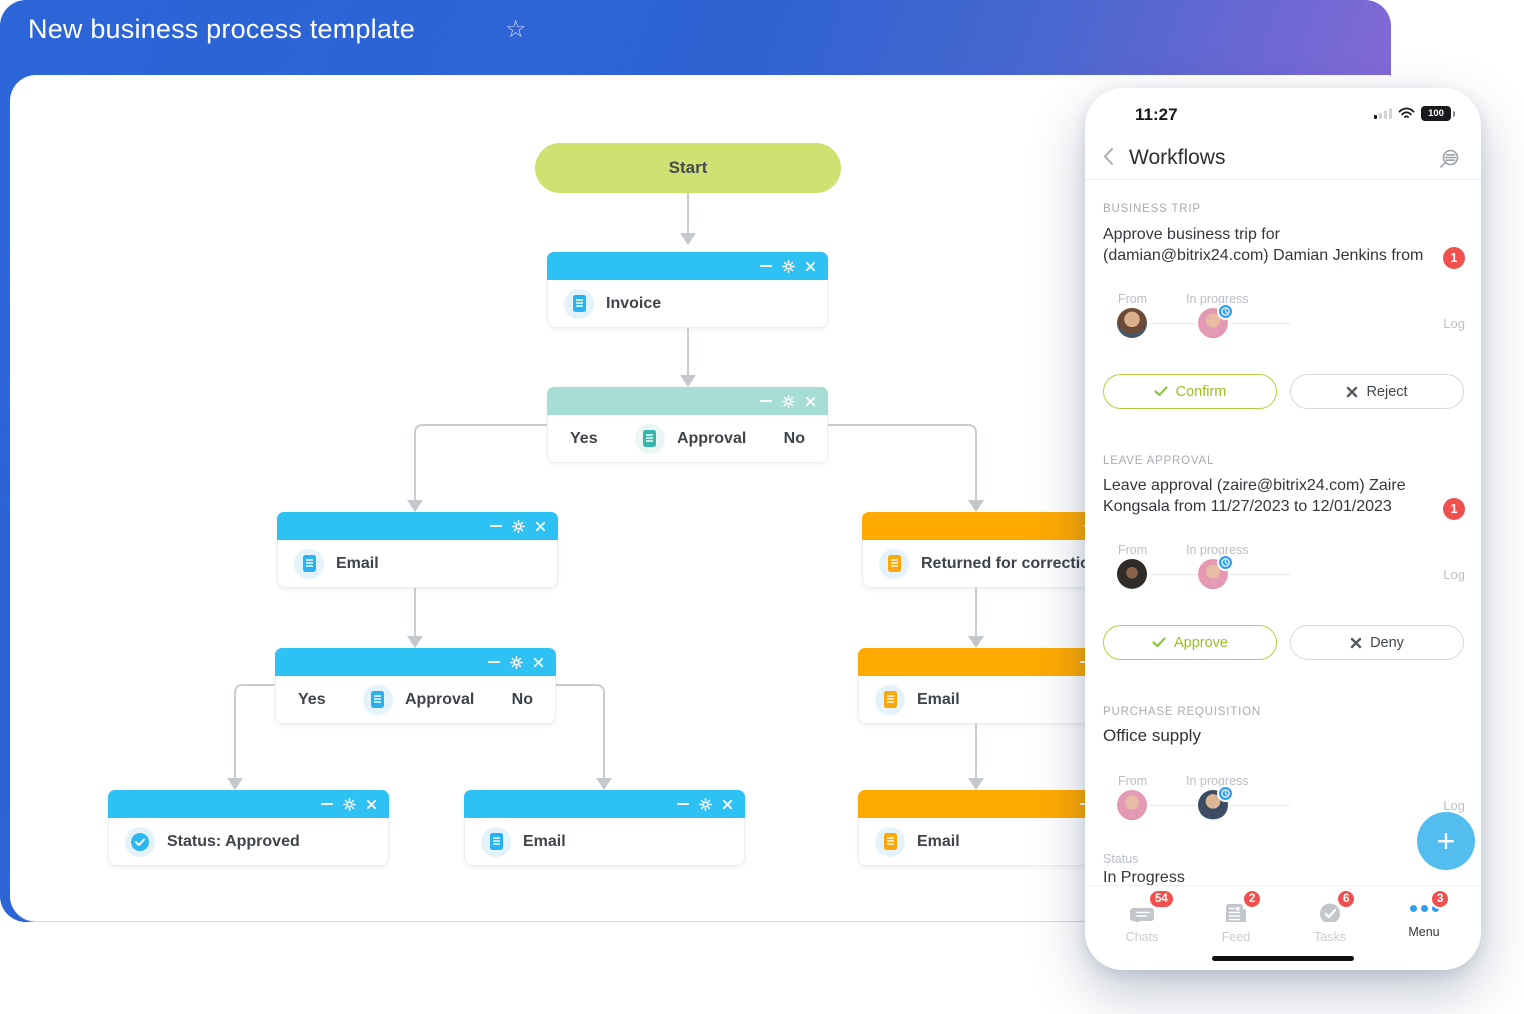 This screenshot has width=1524, height=1014. What do you see at coordinates (1182, 712) in the screenshot?
I see `section-label: PURCHASE REQUISITION` at bounding box center [1182, 712].